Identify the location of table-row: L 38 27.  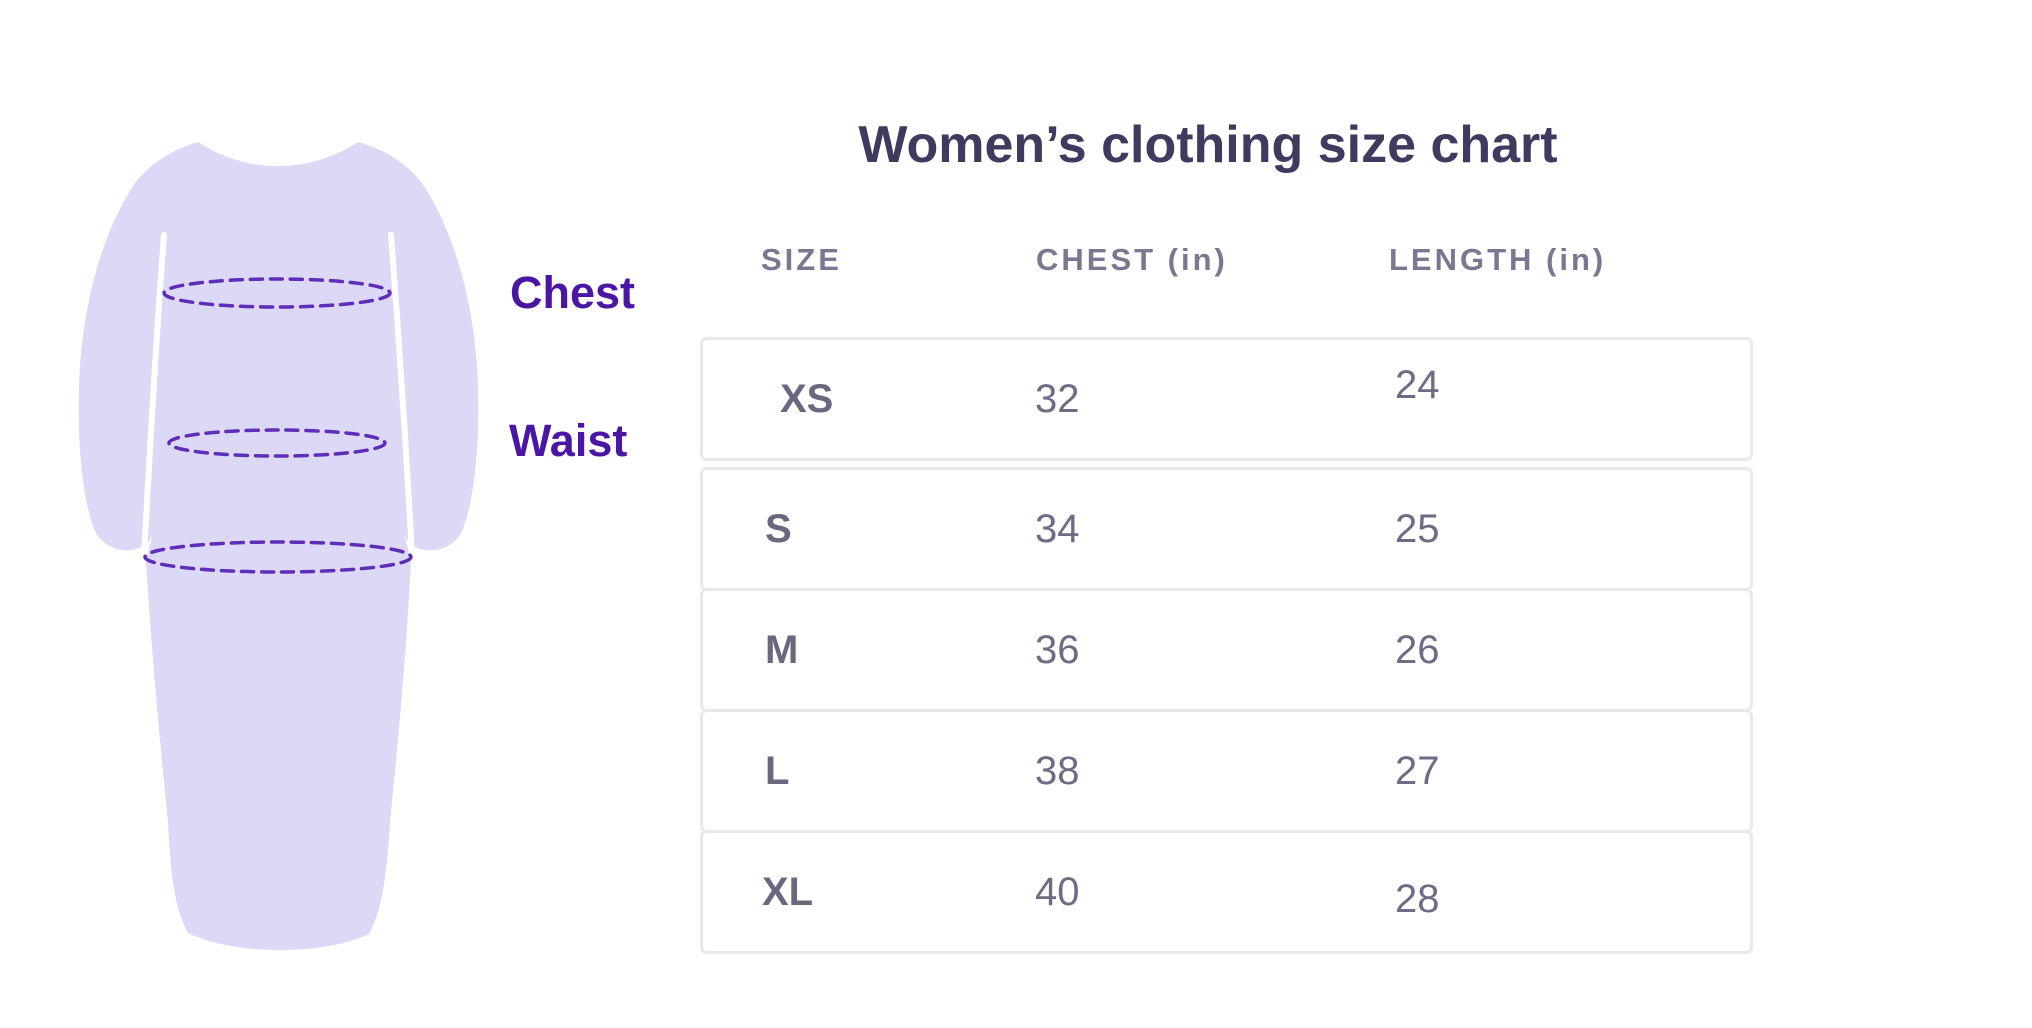
(1226, 771).